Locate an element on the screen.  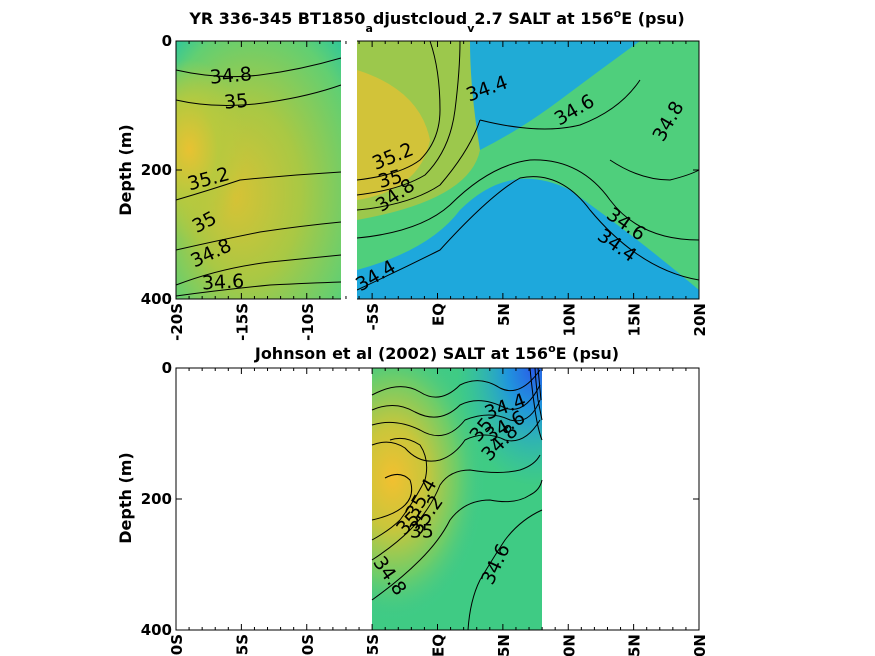
contours-left is located at coordinates (258, 177).